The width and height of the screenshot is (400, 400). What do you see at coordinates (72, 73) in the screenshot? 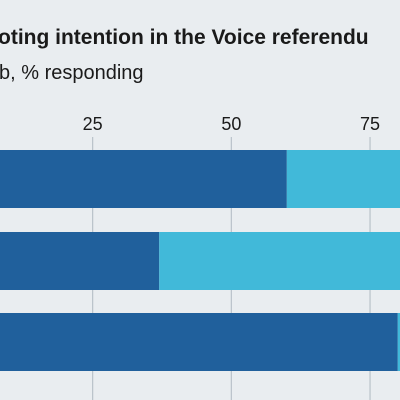
I see `chart-subtitle: b, % responding` at bounding box center [72, 73].